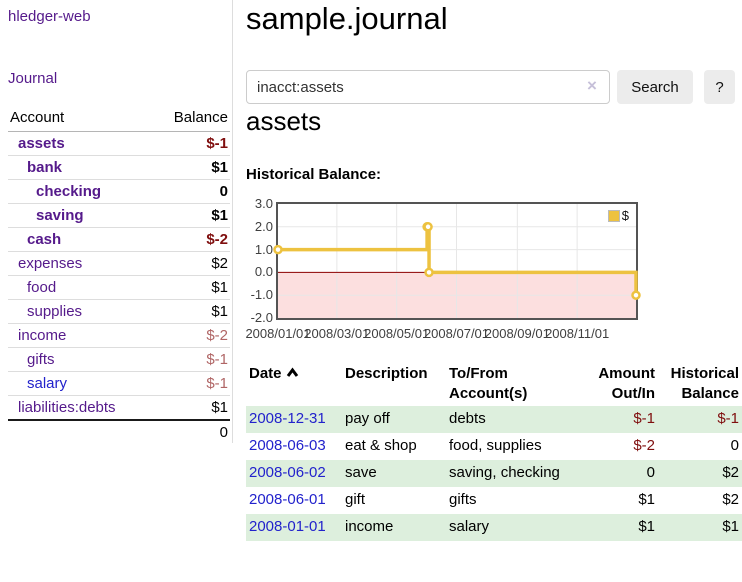 The image size is (742, 582). What do you see at coordinates (287, 445) in the screenshot?
I see `transaction-date-link: 2008-06-03` at bounding box center [287, 445].